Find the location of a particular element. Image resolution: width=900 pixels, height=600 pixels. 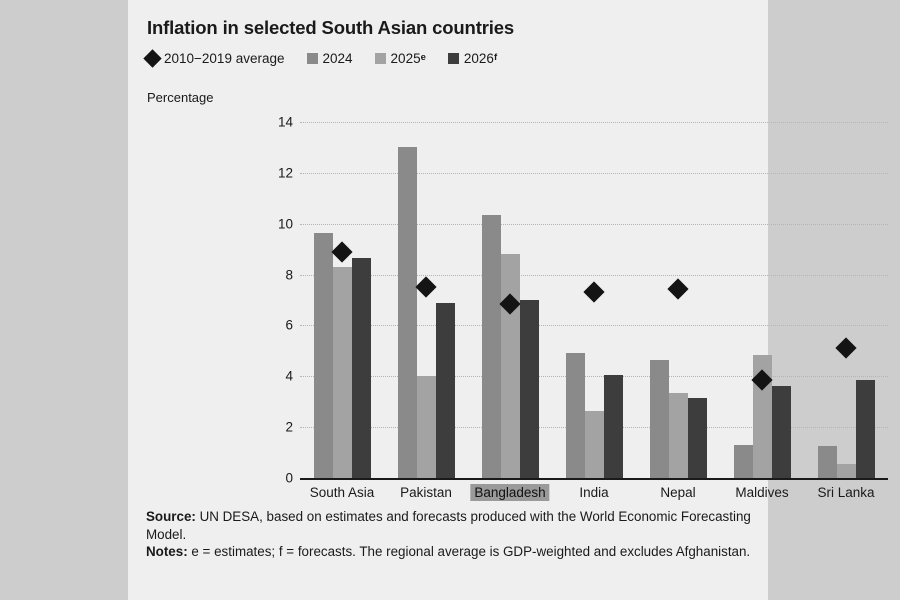

legend-item-2026: 2026 f is located at coordinates (472, 58).